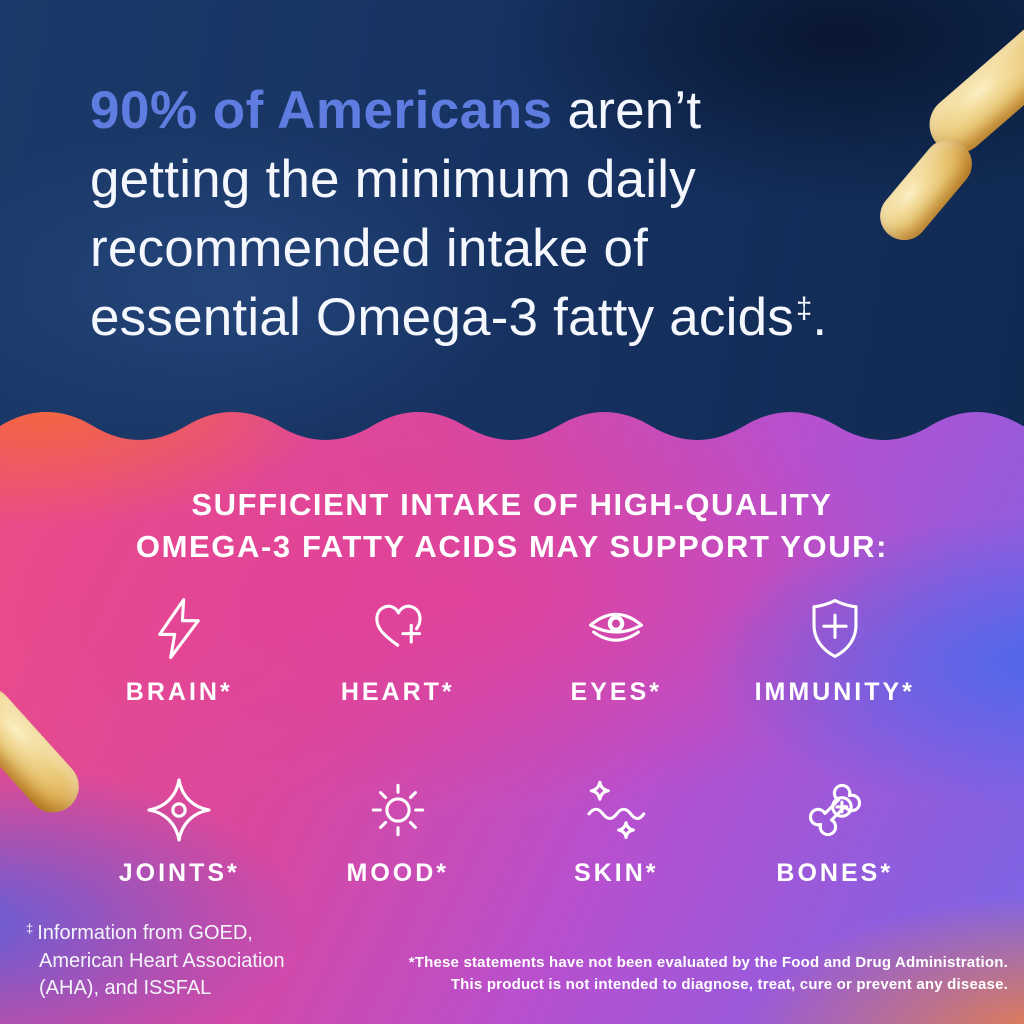  What do you see at coordinates (179, 629) in the screenshot?
I see `lightning-bolt-icon` at bounding box center [179, 629].